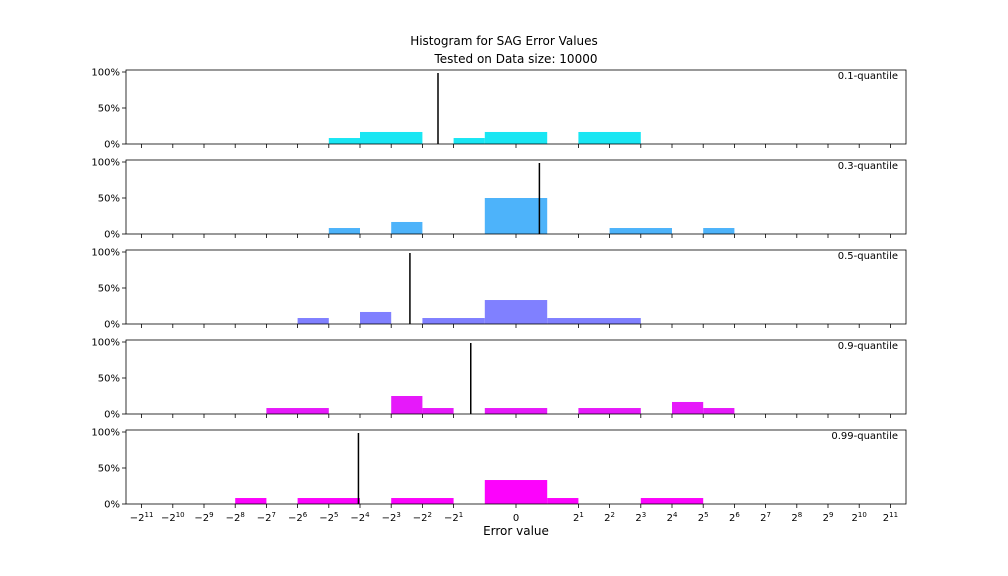 The width and height of the screenshot is (1008, 576). I want to click on x-tick-label: −29, so click(203, 517).